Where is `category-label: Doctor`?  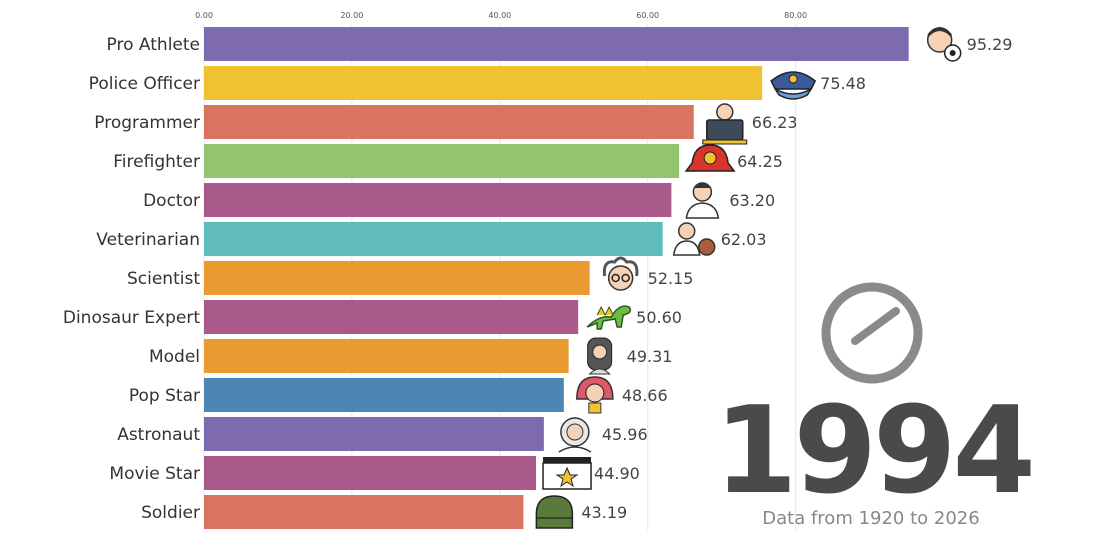 category-label: Doctor is located at coordinates (171, 201).